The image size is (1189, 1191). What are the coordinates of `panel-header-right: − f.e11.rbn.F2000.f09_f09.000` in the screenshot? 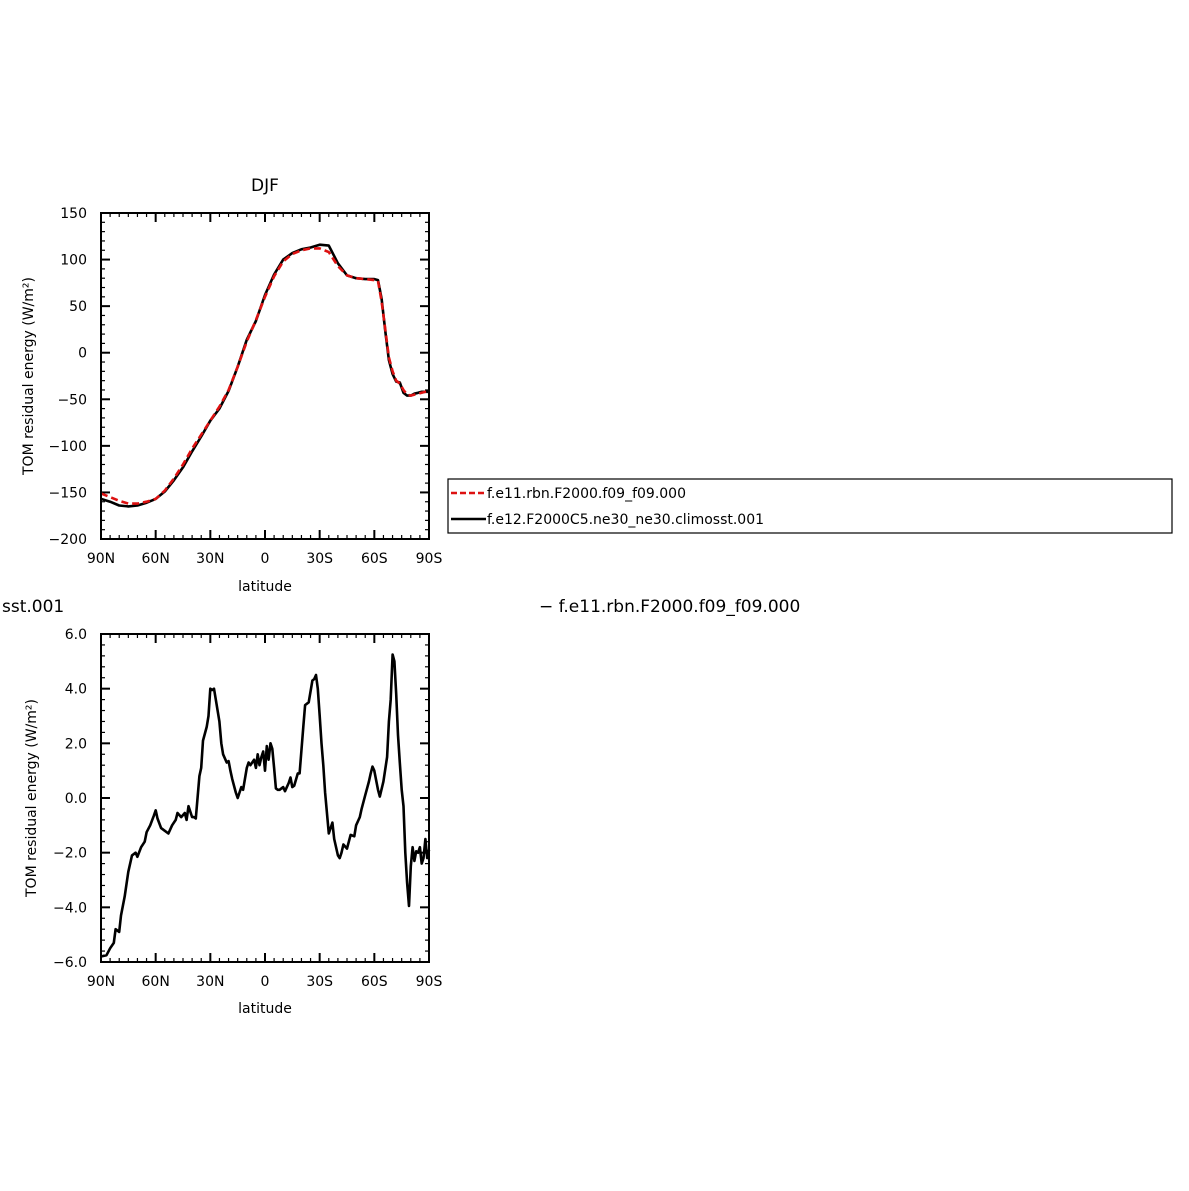 It's located at (669, 607).